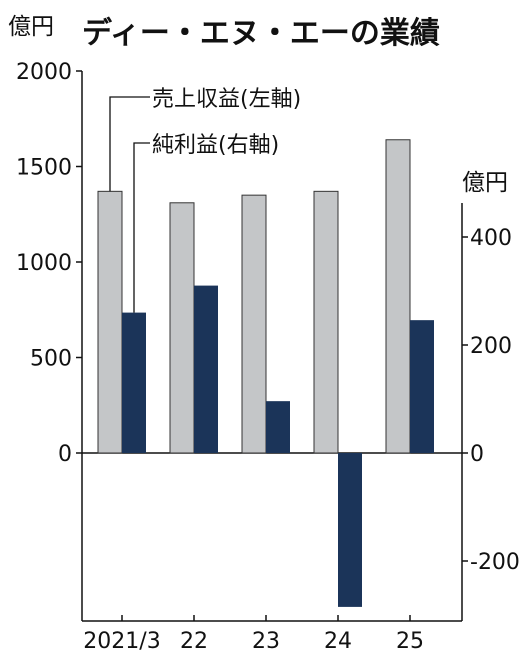 This screenshot has height=670, width=528. I want to click on x-tick-label: 22, so click(194, 641).